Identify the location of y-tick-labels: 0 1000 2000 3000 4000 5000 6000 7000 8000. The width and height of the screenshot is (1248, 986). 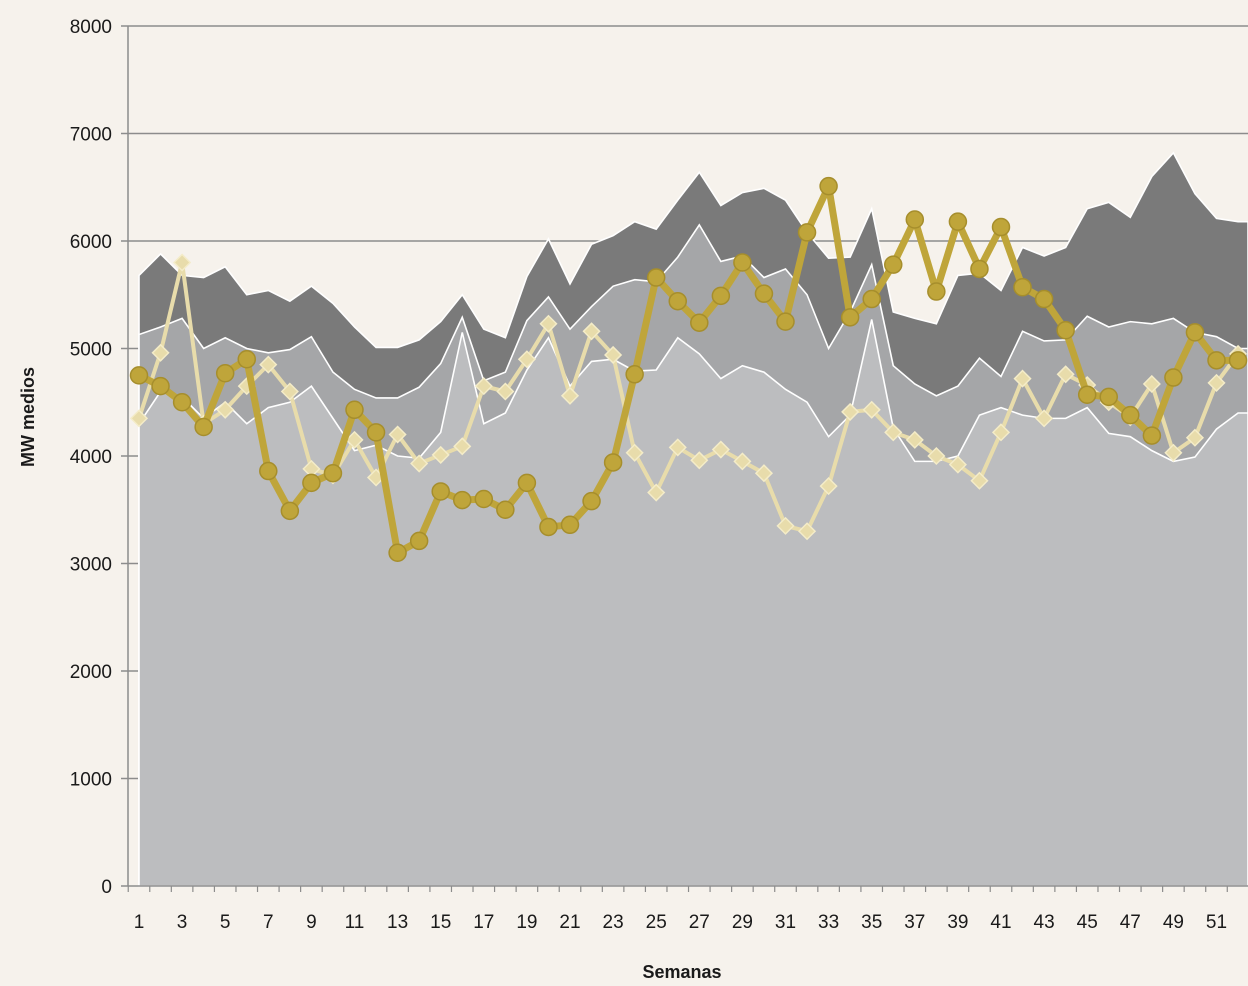
(91, 457).